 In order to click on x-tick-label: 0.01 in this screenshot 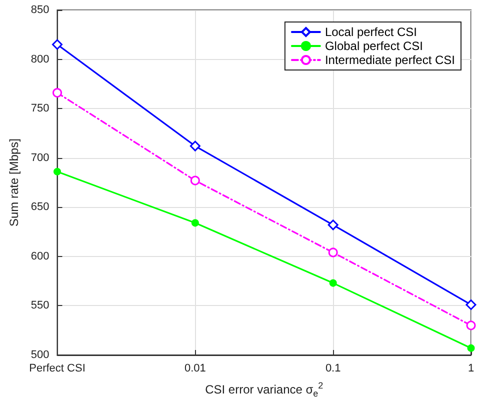, I will do `click(195, 368)`.